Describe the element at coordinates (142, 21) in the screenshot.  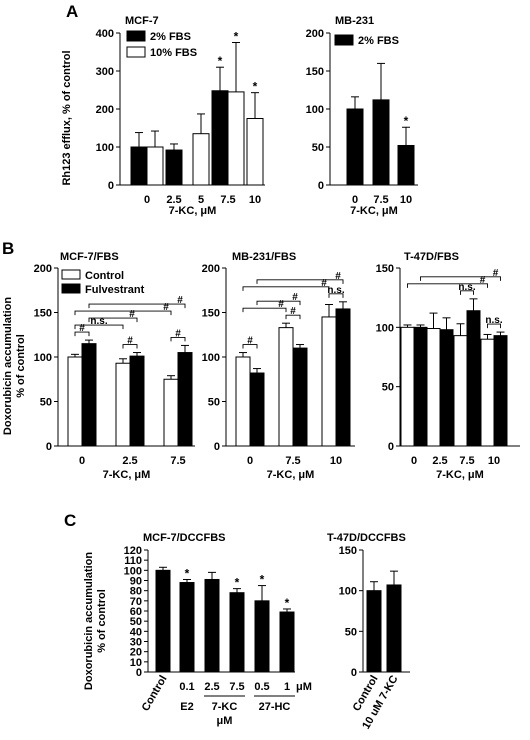
I see `chart-title: MCF-7` at that location.